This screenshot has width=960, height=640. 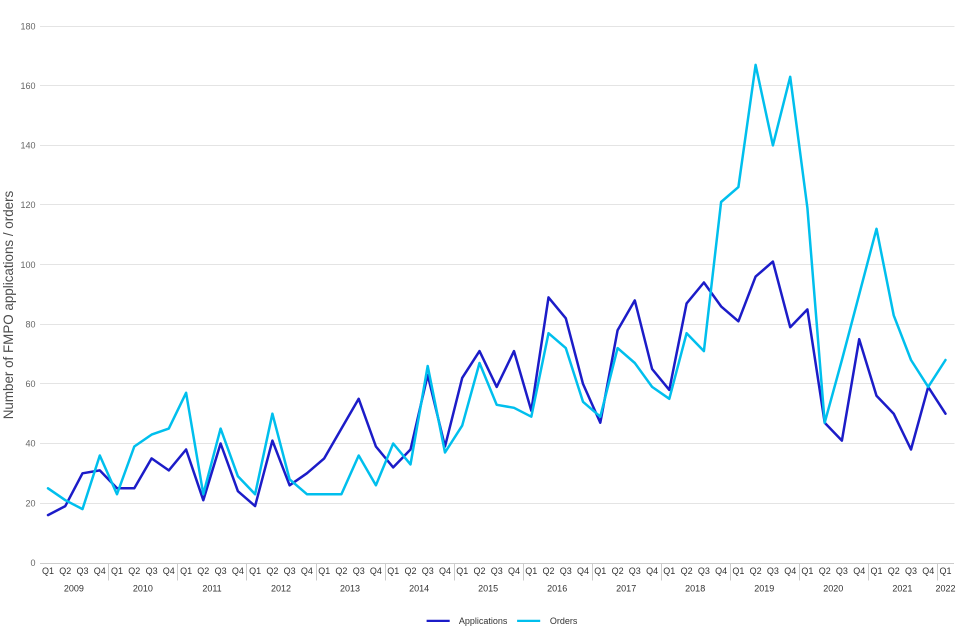 What do you see at coordinates (764, 588) in the screenshot?
I see `svg-text: 2019` at bounding box center [764, 588].